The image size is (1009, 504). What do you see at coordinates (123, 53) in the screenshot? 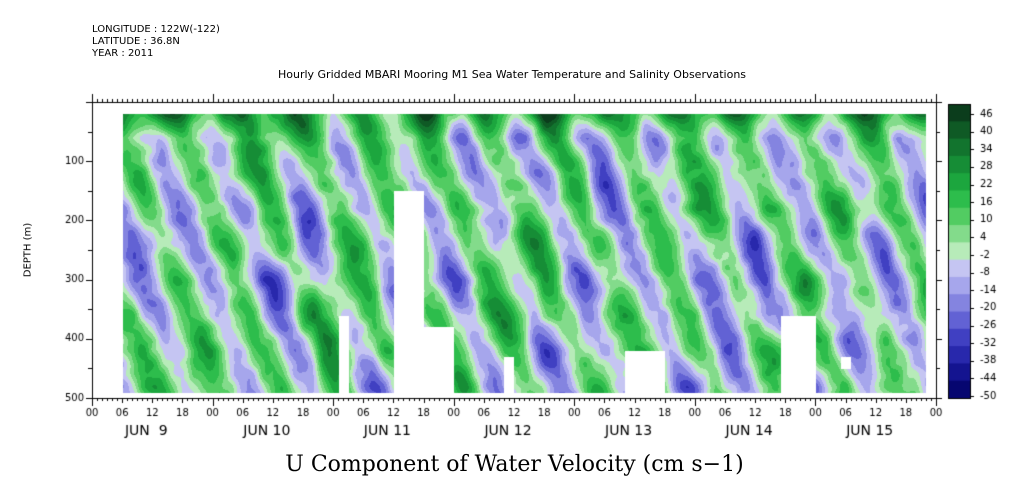
I see `year-label: YEAR : 2011` at bounding box center [123, 53].